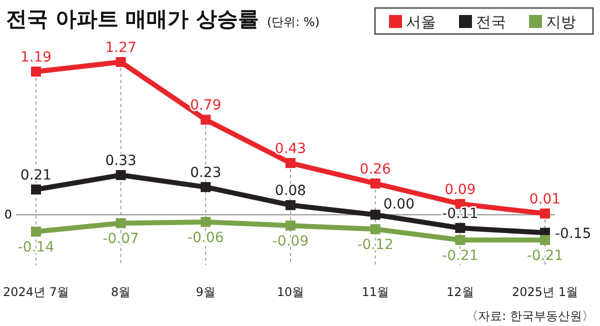 The width and height of the screenshot is (600, 326). I want to click on data-label: -0.15, so click(573, 234).